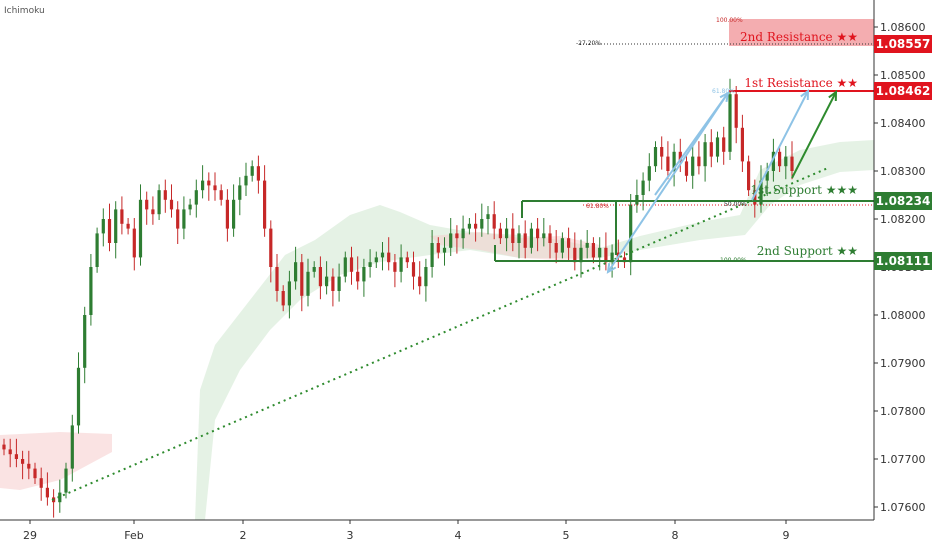 This screenshot has height=555, width=932. What do you see at coordinates (805, 94) in the screenshot?
I see `arrow-up-2-head` at bounding box center [805, 94].